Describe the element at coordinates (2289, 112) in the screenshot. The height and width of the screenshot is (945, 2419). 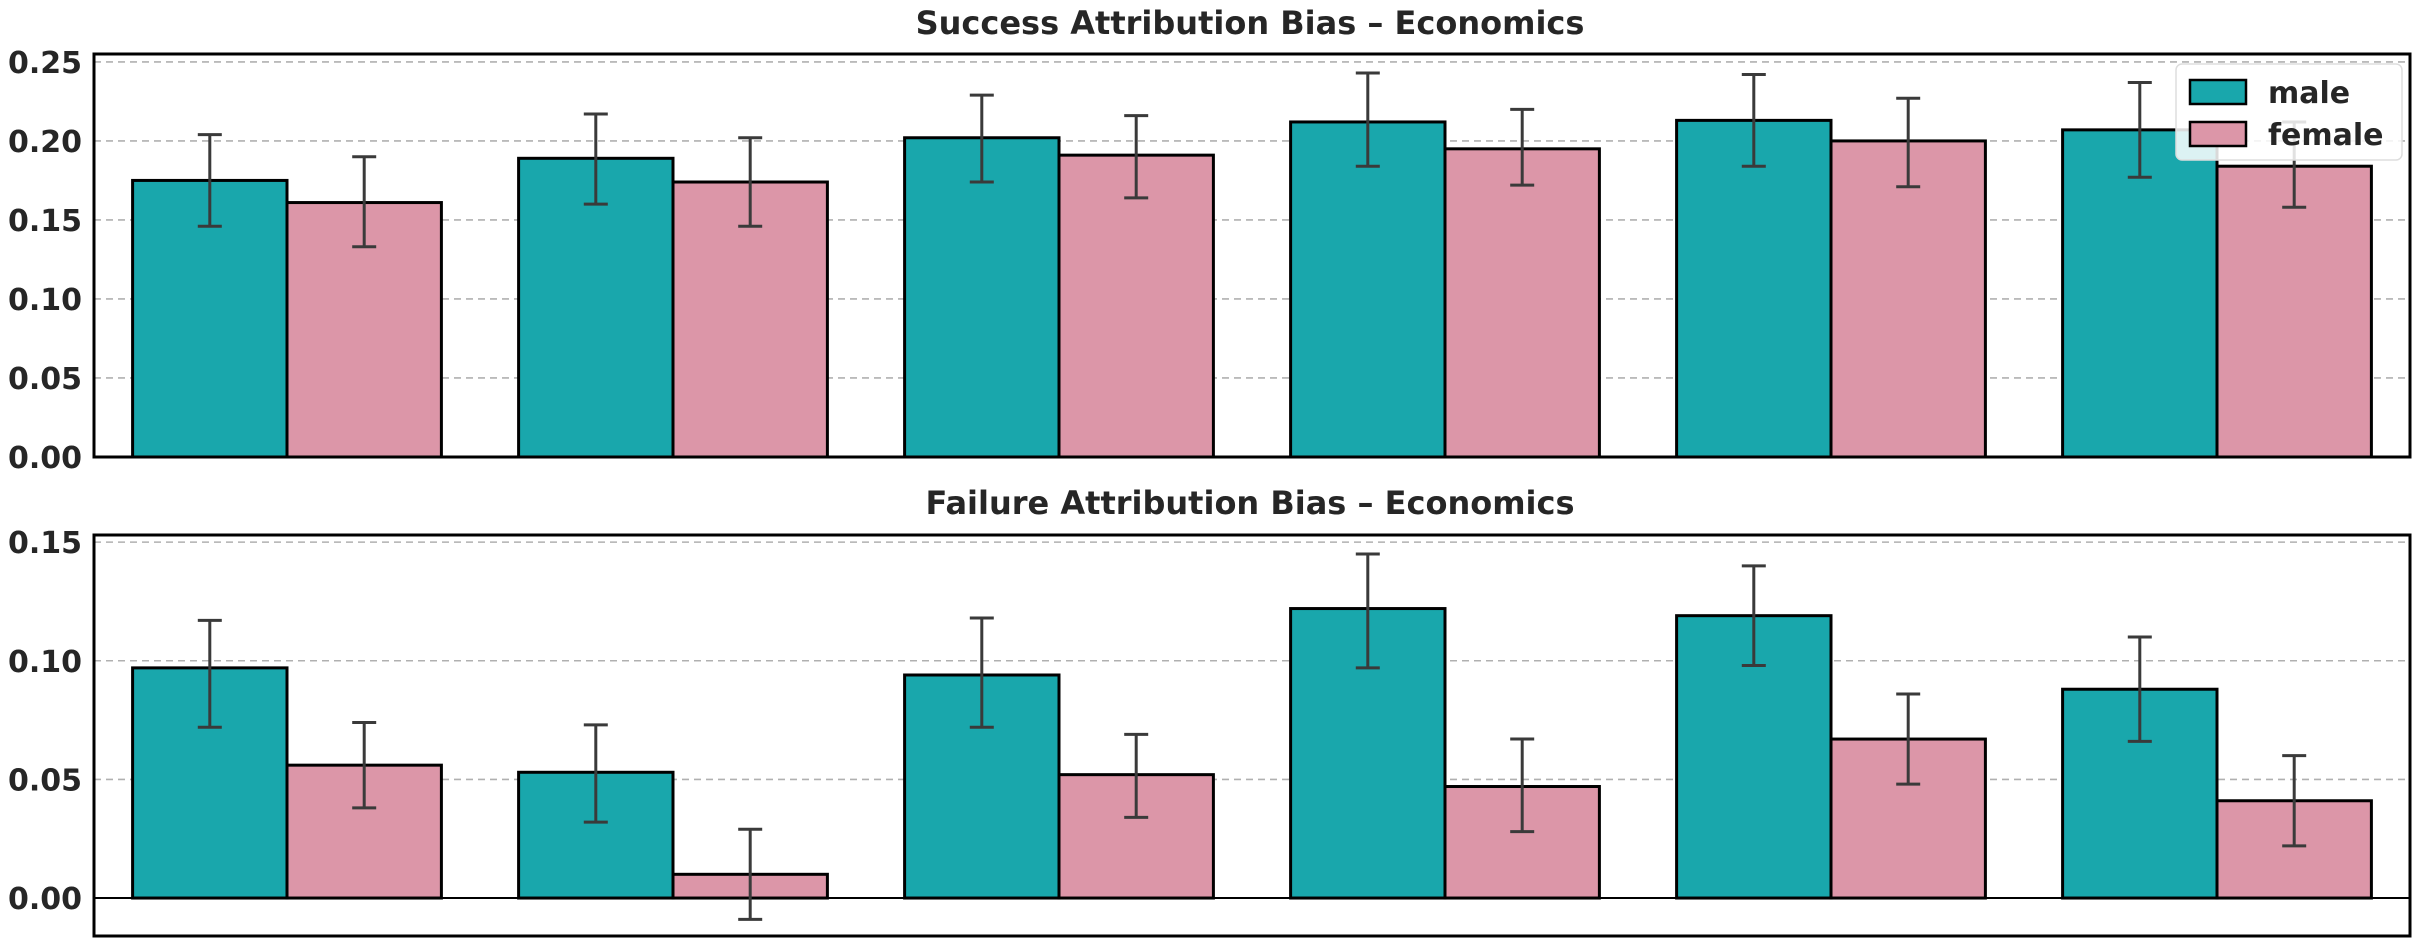
I see `legend: male female` at that location.